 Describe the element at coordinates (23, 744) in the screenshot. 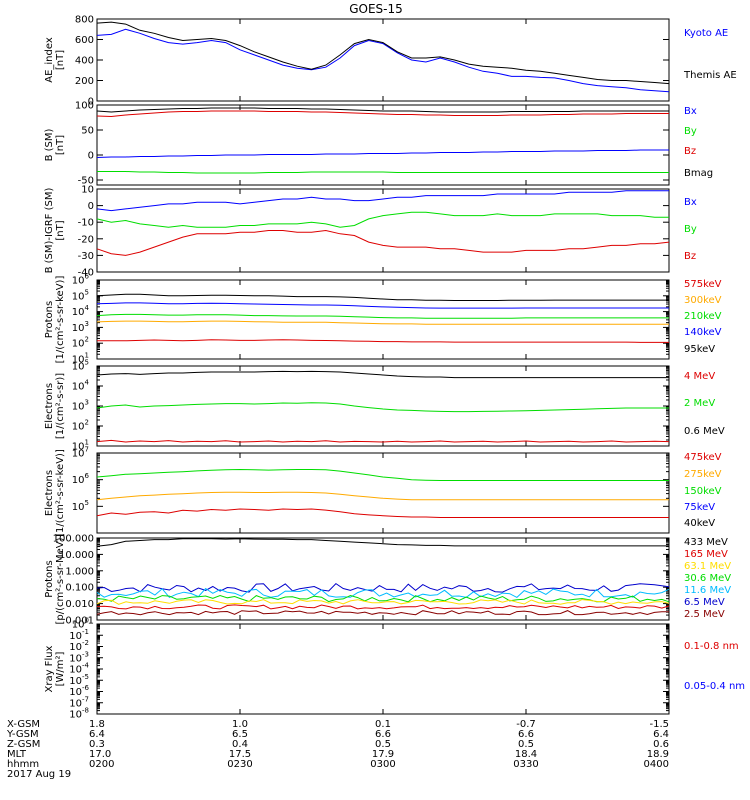

I see `footer-row-label: Z-GSM` at that location.